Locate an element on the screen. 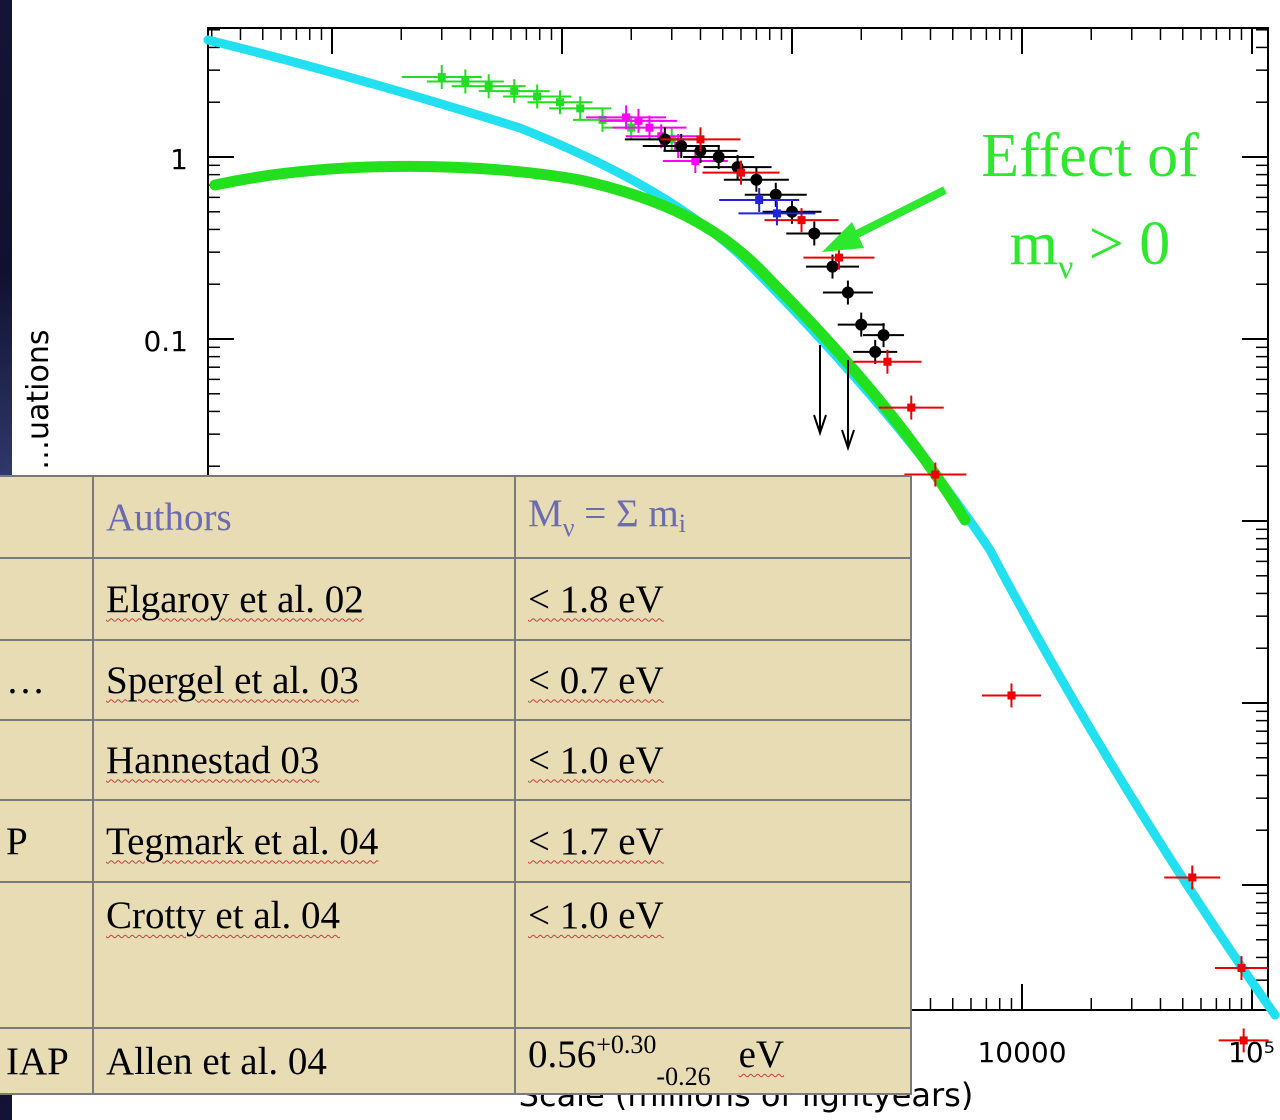 The height and width of the screenshot is (1120, 1280). table-row: Crotty et al. 04 < 1.0 eV is located at coordinates (456, 955).